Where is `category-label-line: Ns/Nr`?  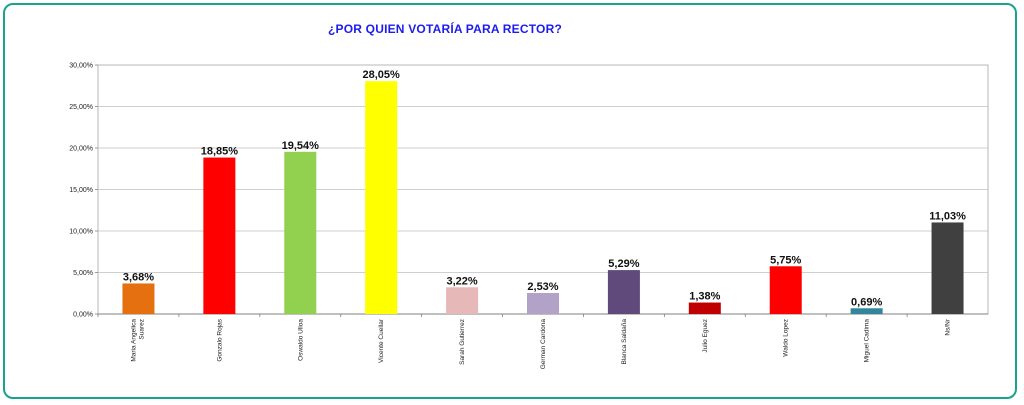
category-label-line: Ns/Nr is located at coordinates (948, 326).